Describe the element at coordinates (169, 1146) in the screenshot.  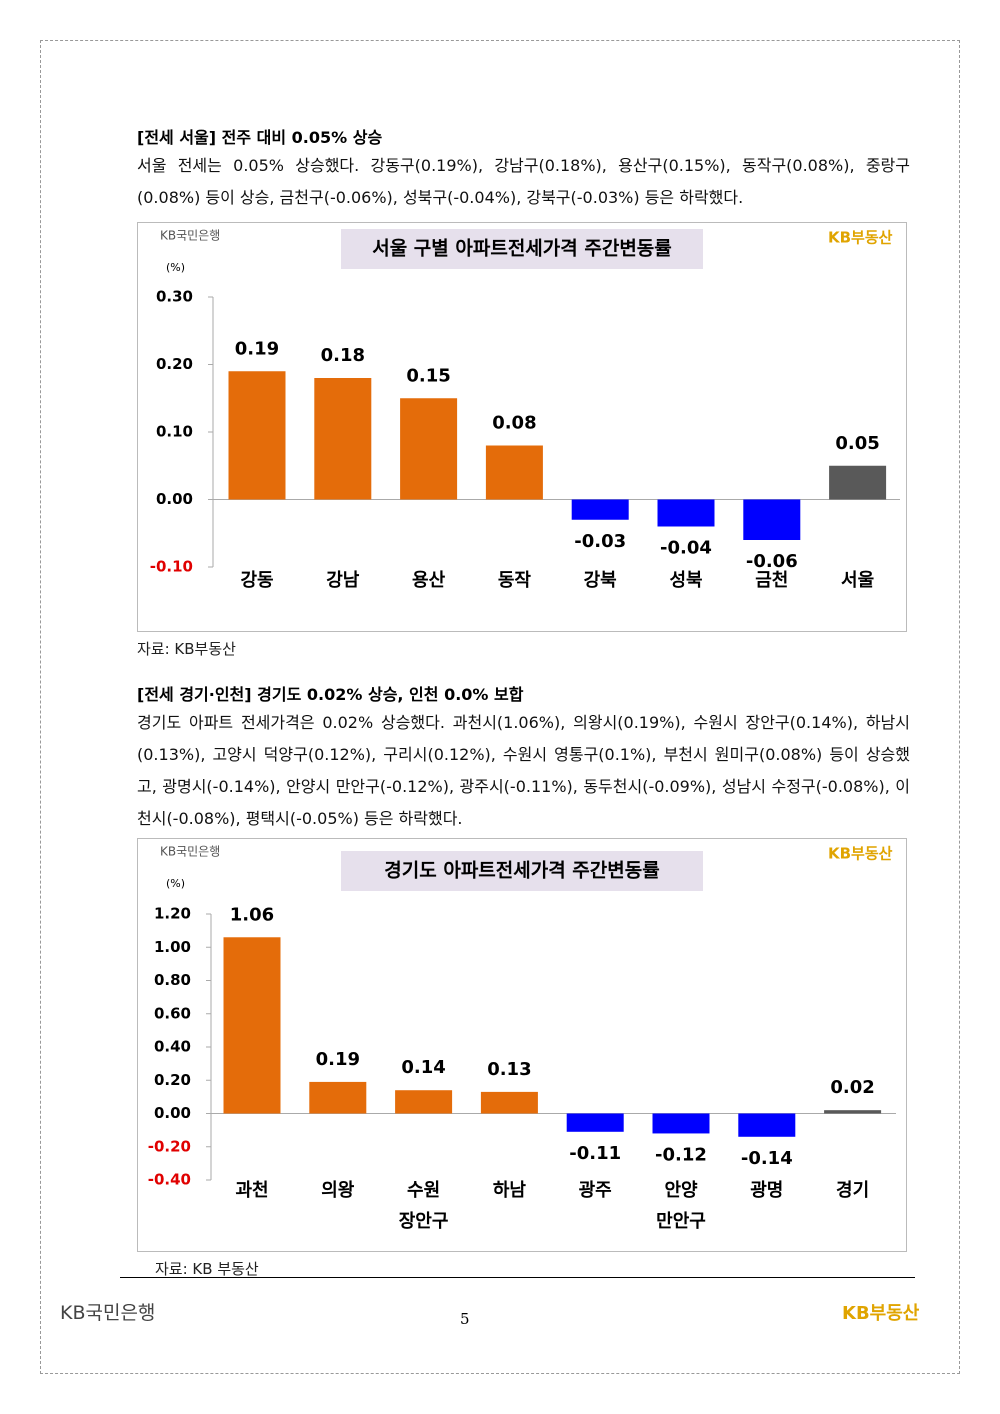
I see `y-tick-label: -0.20` at that location.